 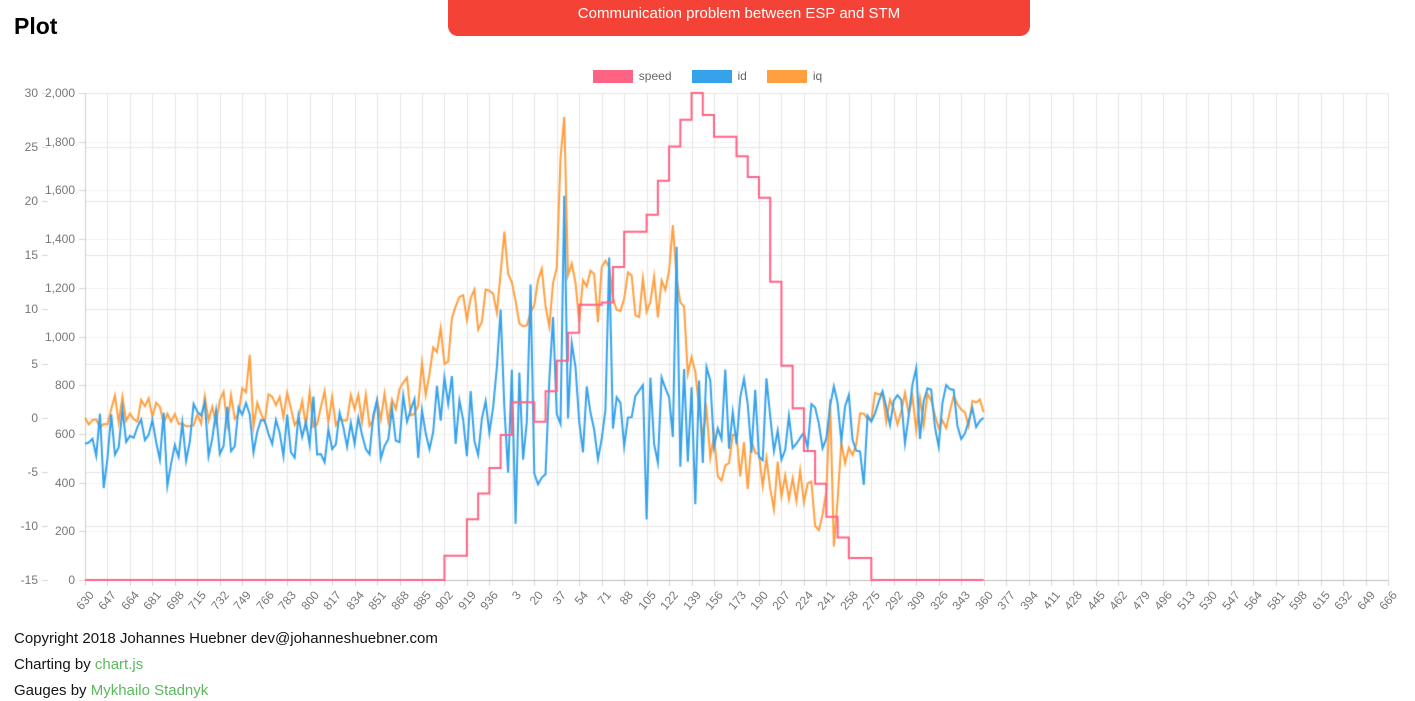 What do you see at coordinates (71, 580) in the screenshot?
I see `y-tick-label-inner: 0` at bounding box center [71, 580].